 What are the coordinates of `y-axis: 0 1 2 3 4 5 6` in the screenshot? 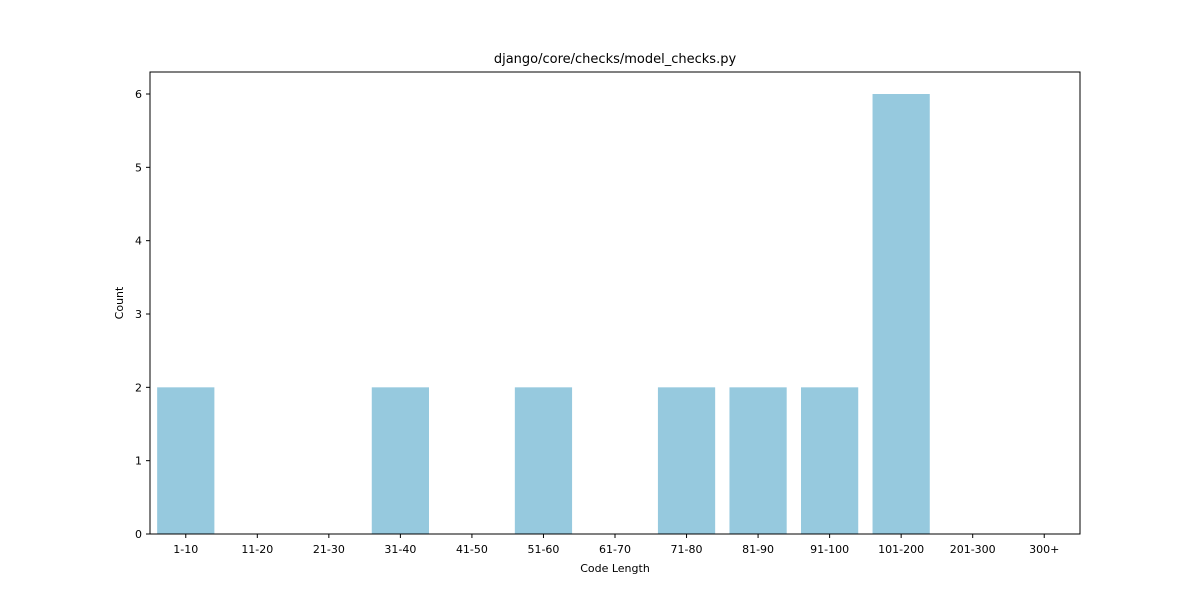 It's located at (142, 314).